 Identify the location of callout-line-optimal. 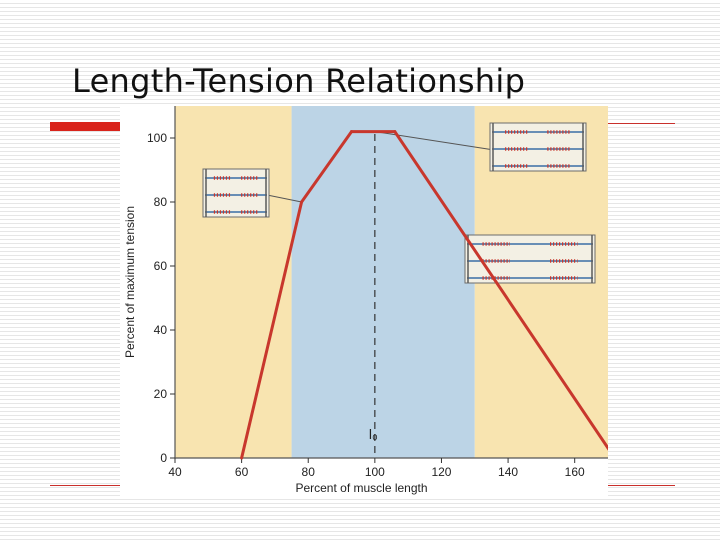
(432, 140).